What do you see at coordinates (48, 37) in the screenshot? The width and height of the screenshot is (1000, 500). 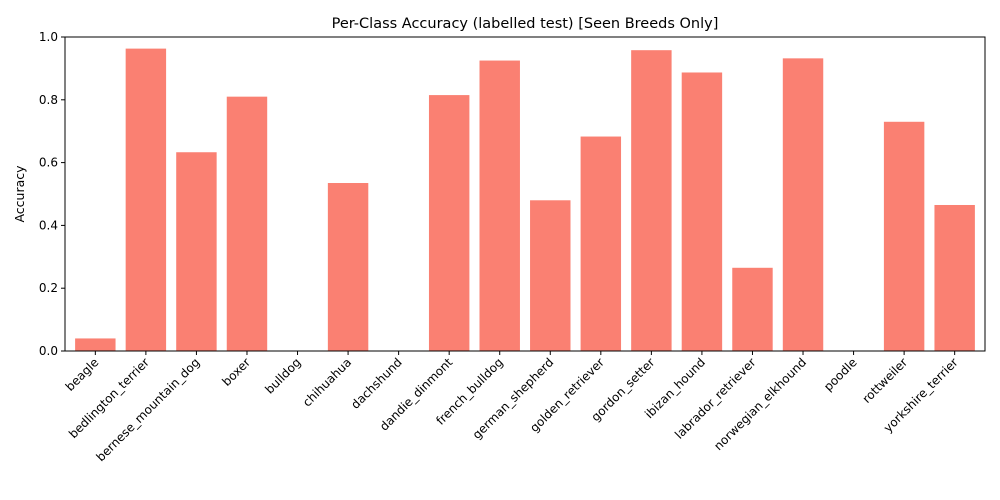 I see `y-tick-label: 1.0` at bounding box center [48, 37].